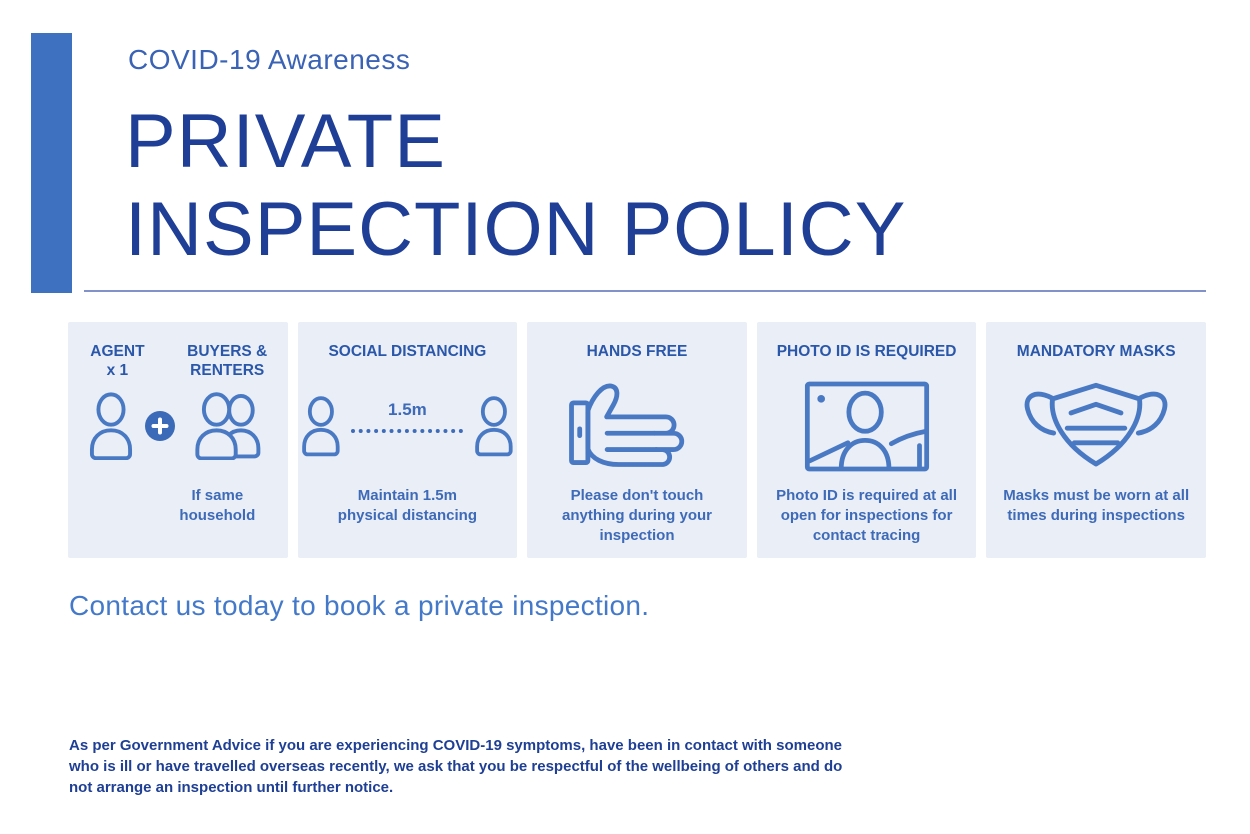 This screenshot has width=1250, height=834. I want to click on card-heading-buyers-renters: BUYERS & RENTERS, so click(227, 361).